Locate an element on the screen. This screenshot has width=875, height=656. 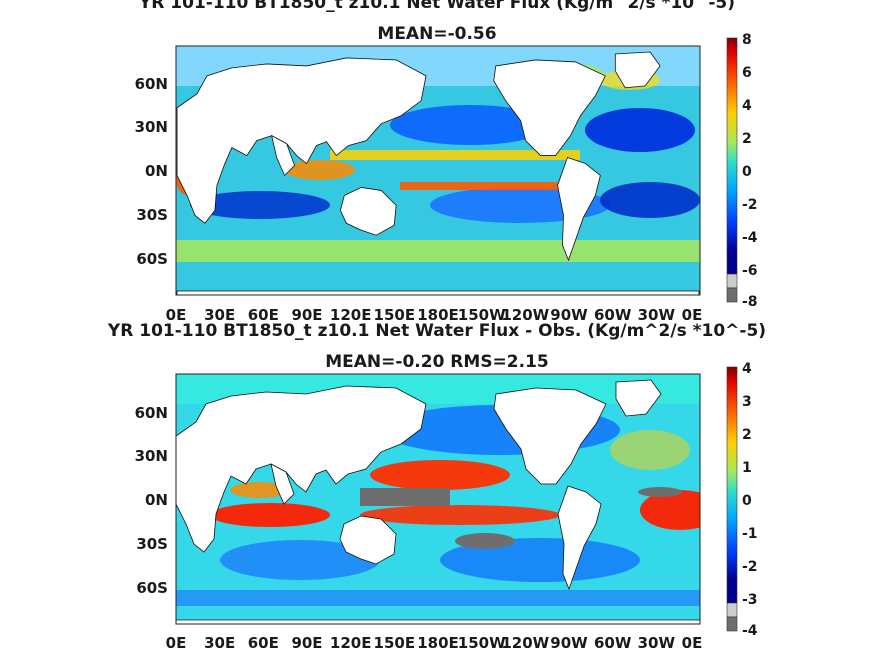
colorbar-tick: -3 is located at coordinates (750, 600).